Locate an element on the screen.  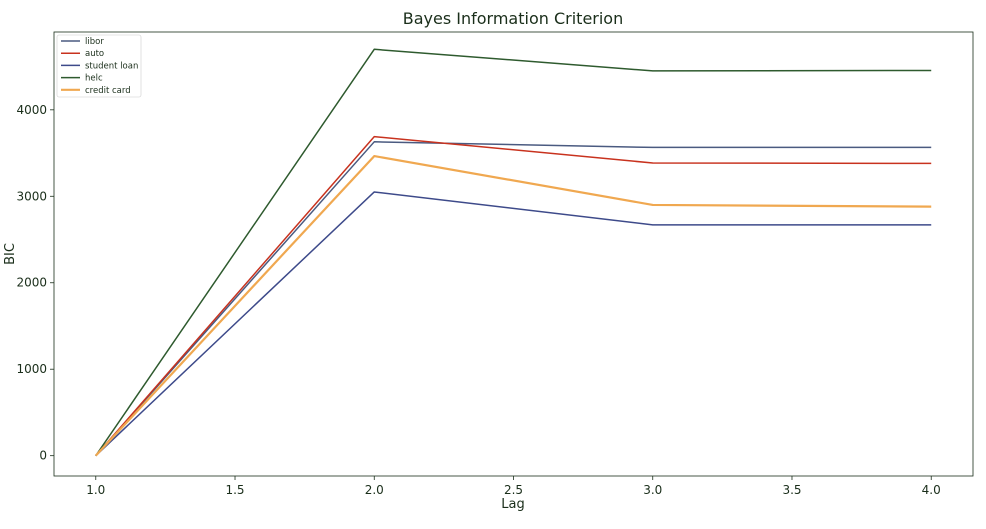
x-axis: 1.0 1.5 2.0 2.5 3.0 3.5 4.0 is located at coordinates (513, 486).